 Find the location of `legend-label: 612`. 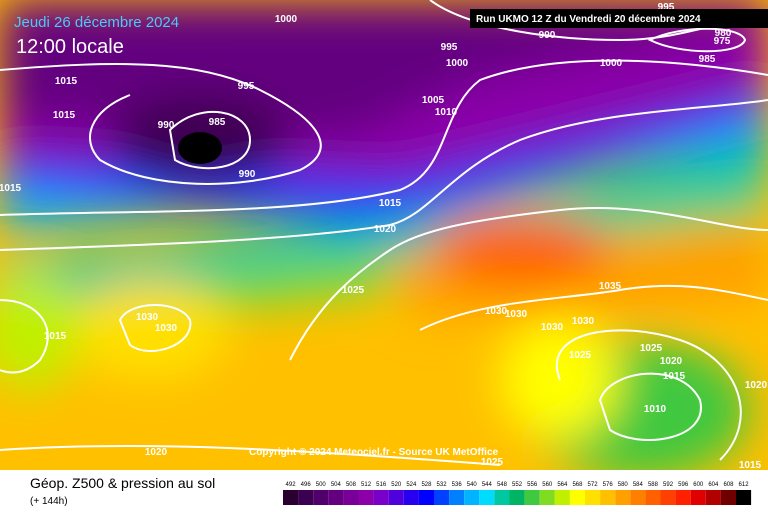

legend-label: 612 is located at coordinates (744, 485).